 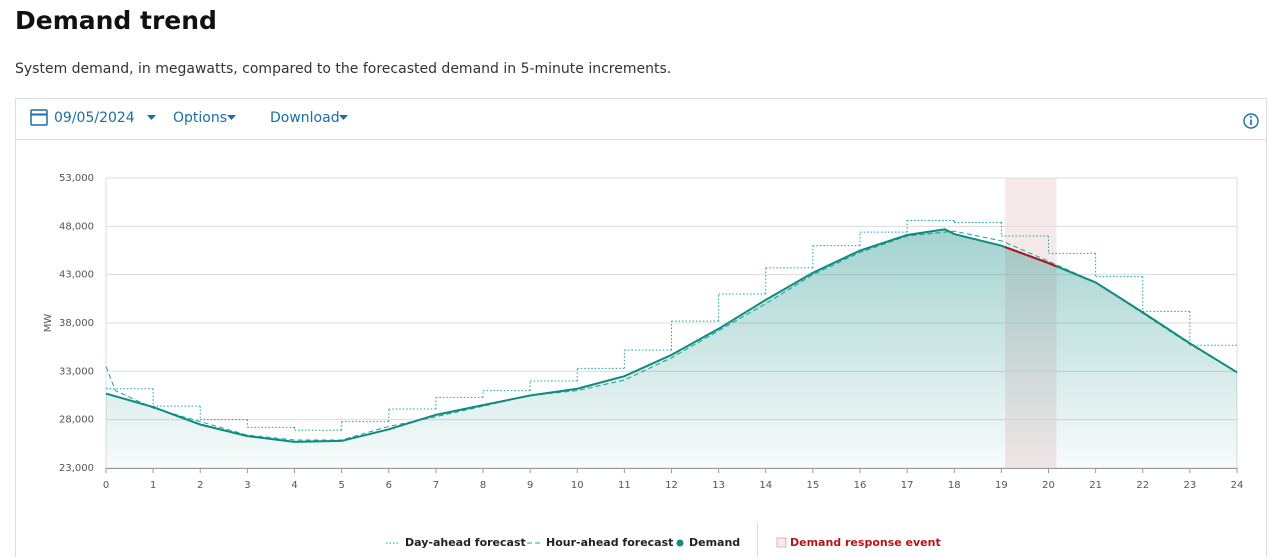 I want to click on x-tick-label: 11, so click(x=624, y=485).